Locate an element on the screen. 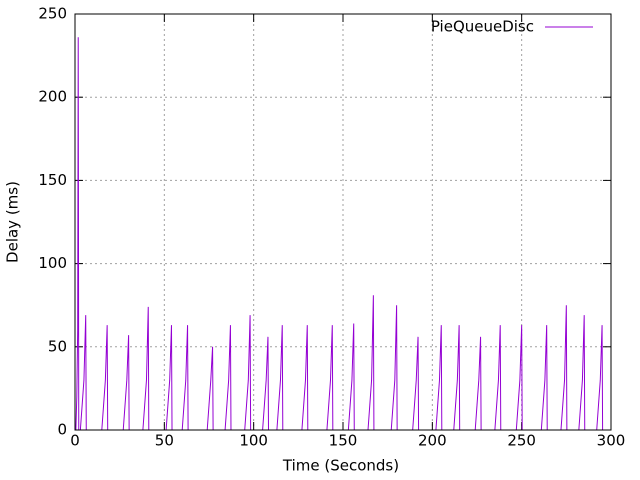  y-tick-label: 150 is located at coordinates (52, 180).